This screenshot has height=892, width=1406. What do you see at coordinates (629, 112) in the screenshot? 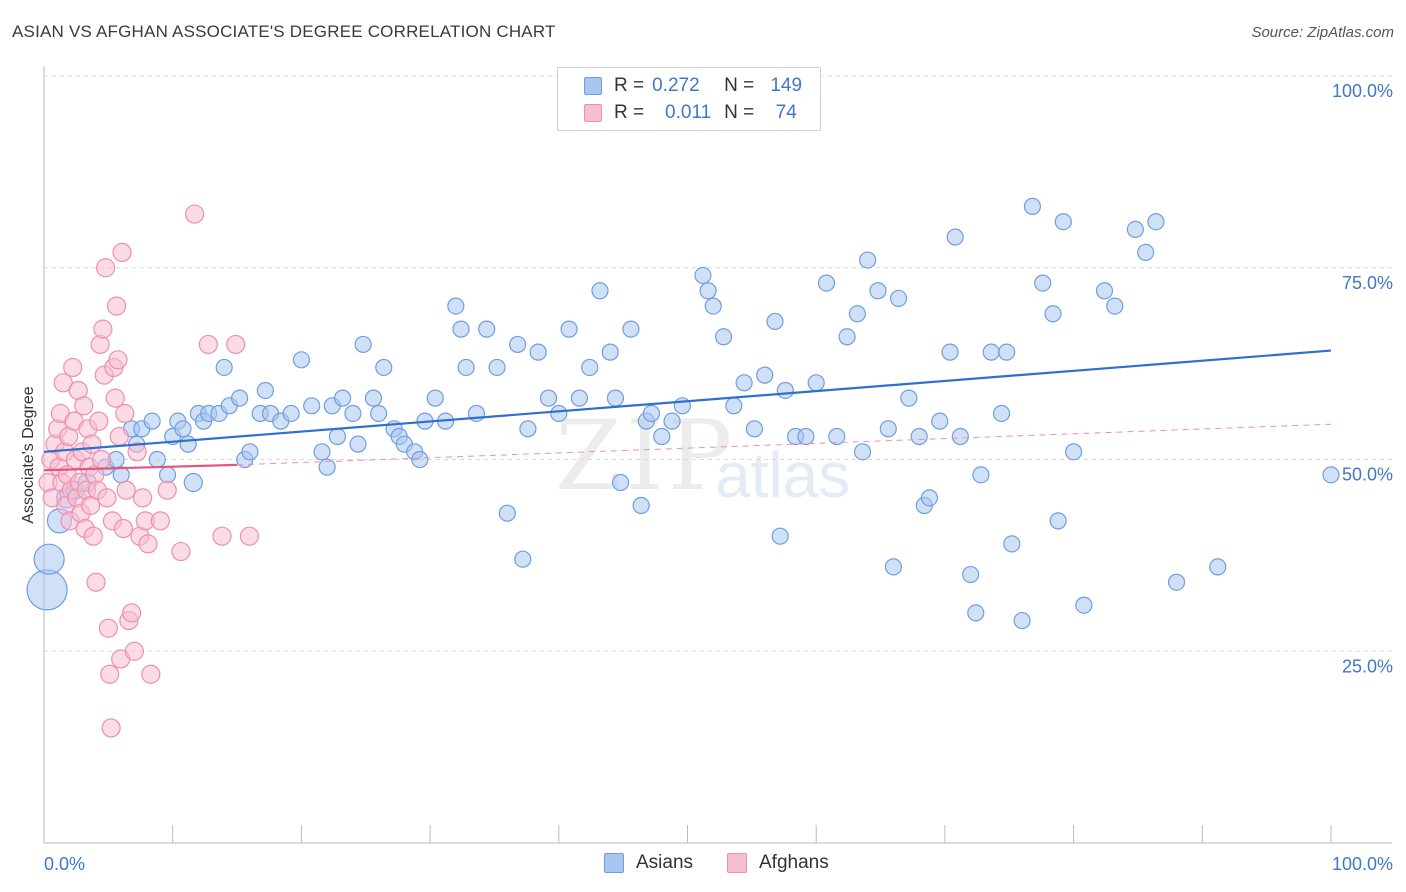
I see `legend-r-label: R =` at bounding box center [629, 112].